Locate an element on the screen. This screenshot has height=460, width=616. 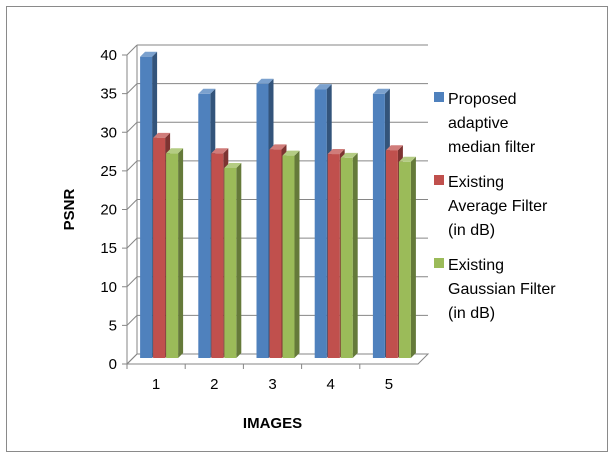
y-tick-label: 40 is located at coordinates (108, 55).